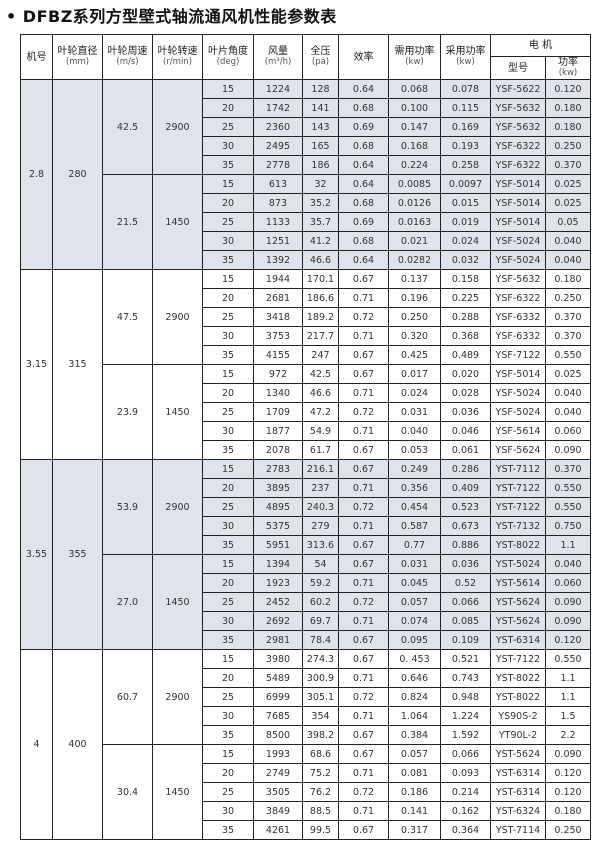  Describe the element at coordinates (278, 336) in the screenshot. I see `airflow-cell: 3753` at that location.